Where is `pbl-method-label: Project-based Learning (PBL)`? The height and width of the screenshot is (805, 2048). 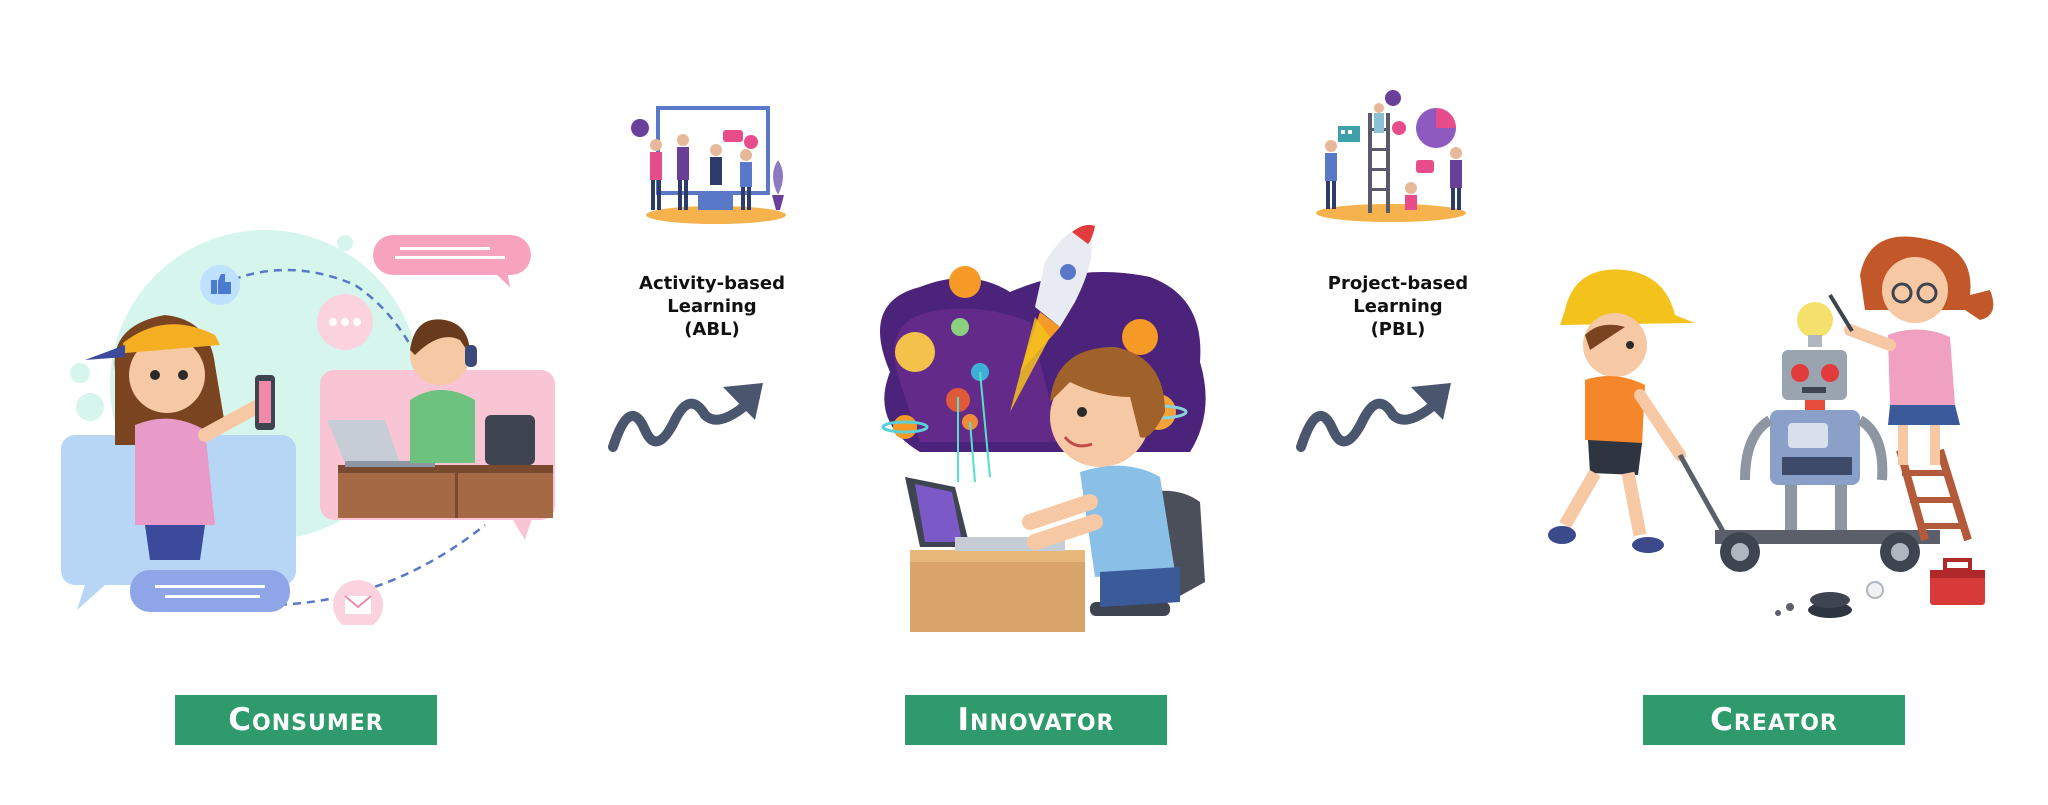
pbl-method-label: Project-based Learning (PBL) is located at coordinates (1398, 306).